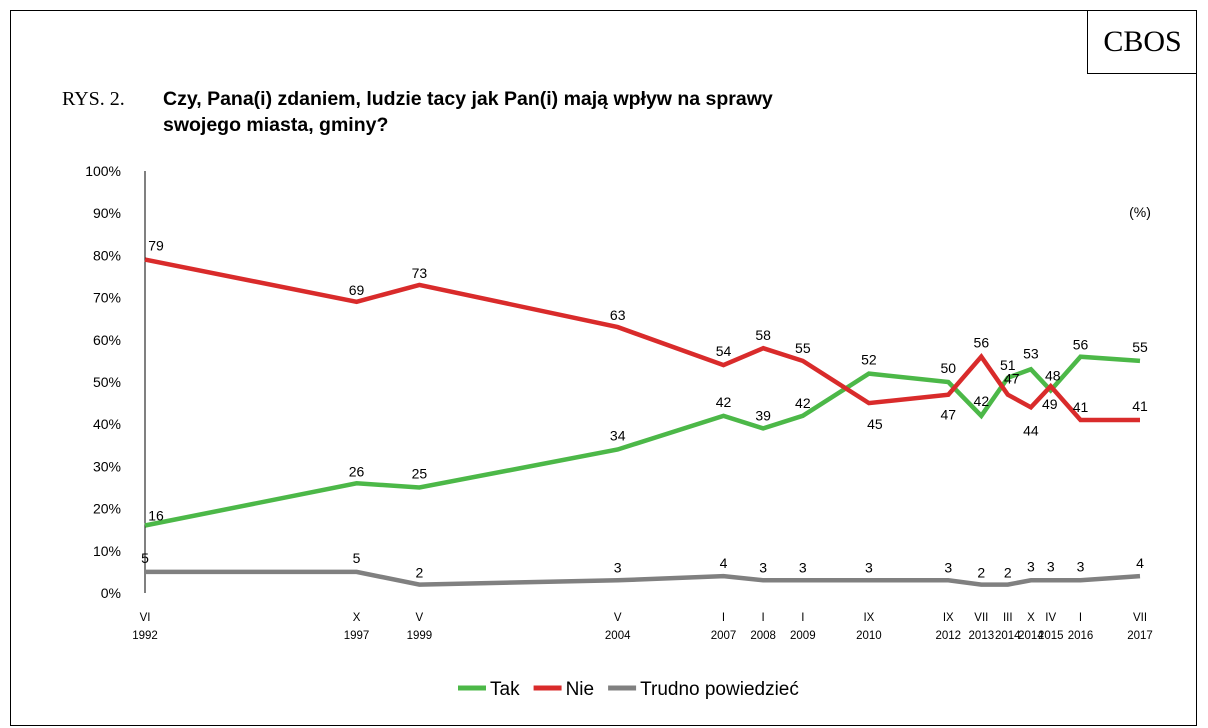 Image resolution: width=1208 pixels, height=728 pixels. Describe the element at coordinates (1140, 347) in the screenshot. I see `data-label-tak: 55` at that location.